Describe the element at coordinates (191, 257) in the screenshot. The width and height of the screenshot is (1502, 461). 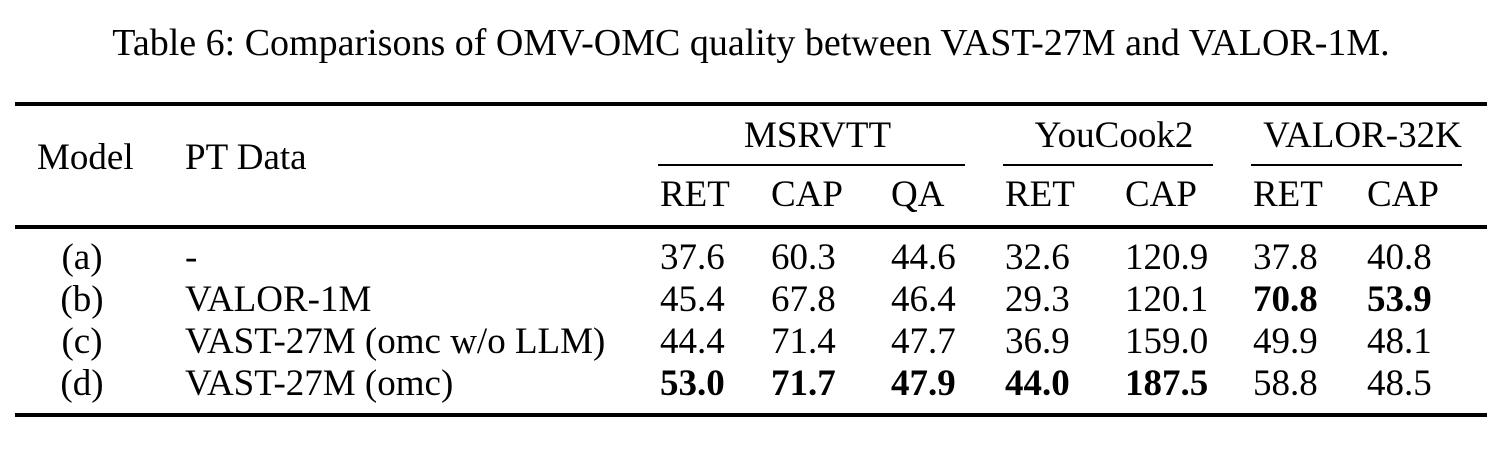
I see `row-a-pt-data: -` at that location.